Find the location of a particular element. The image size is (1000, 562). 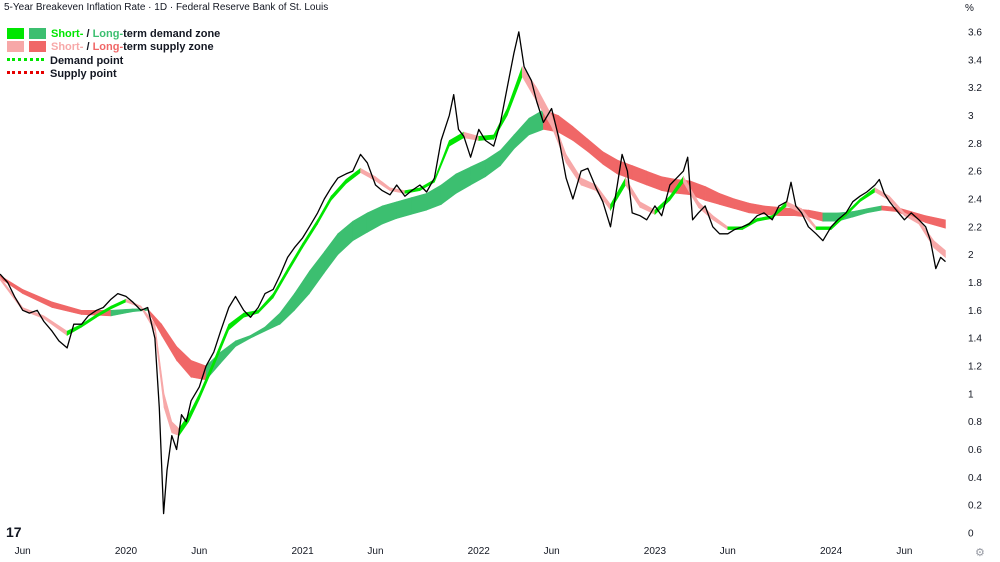

y-axis-tick-label: 2 is located at coordinates (971, 255).